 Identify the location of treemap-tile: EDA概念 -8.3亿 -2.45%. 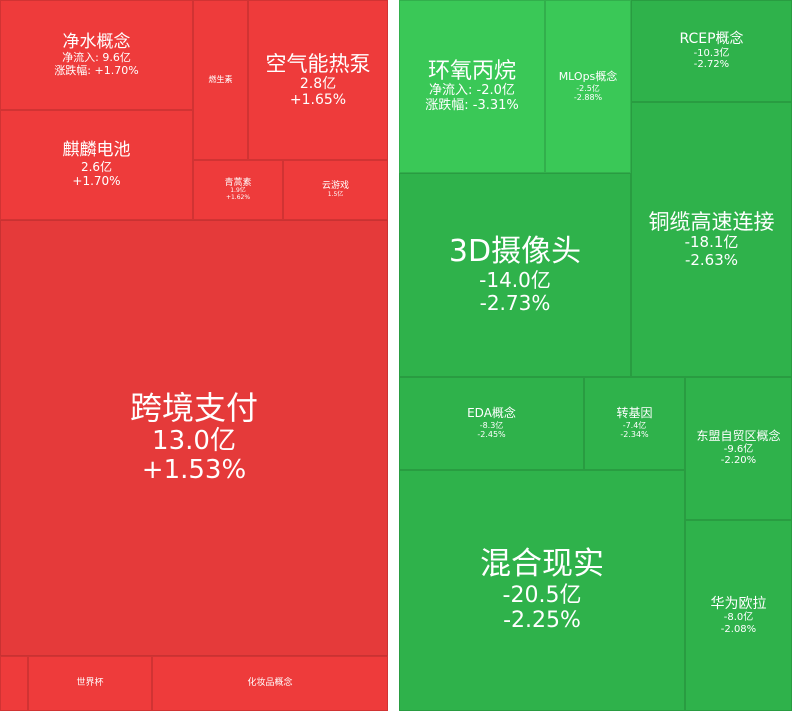
(491, 423).